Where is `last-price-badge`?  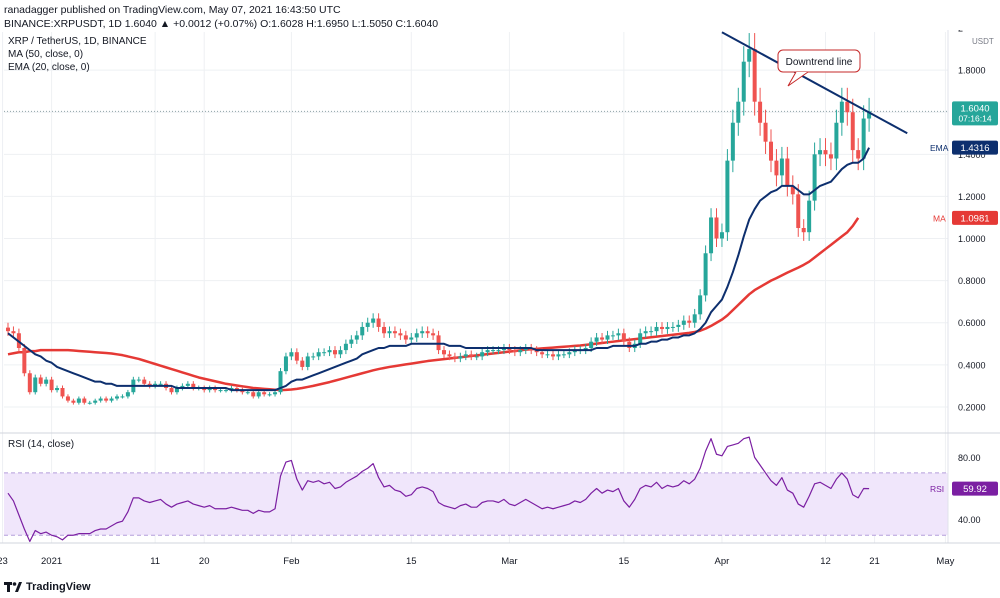 last-price-badge is located at coordinates (975, 113).